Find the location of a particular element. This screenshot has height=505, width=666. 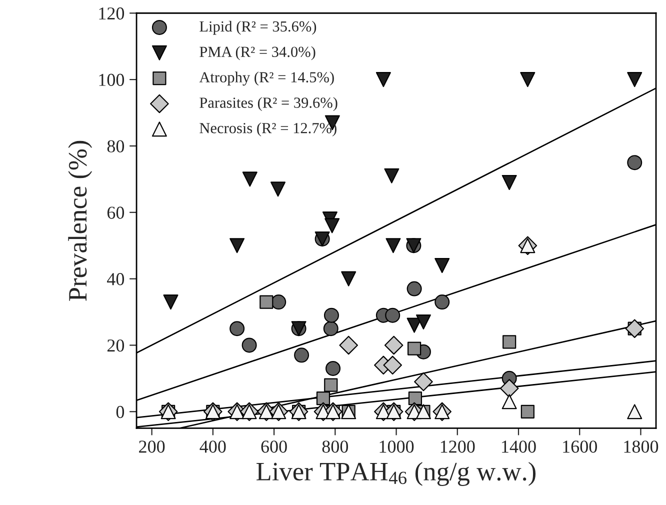

y-tick-label: 60 is located at coordinates (115, 212).